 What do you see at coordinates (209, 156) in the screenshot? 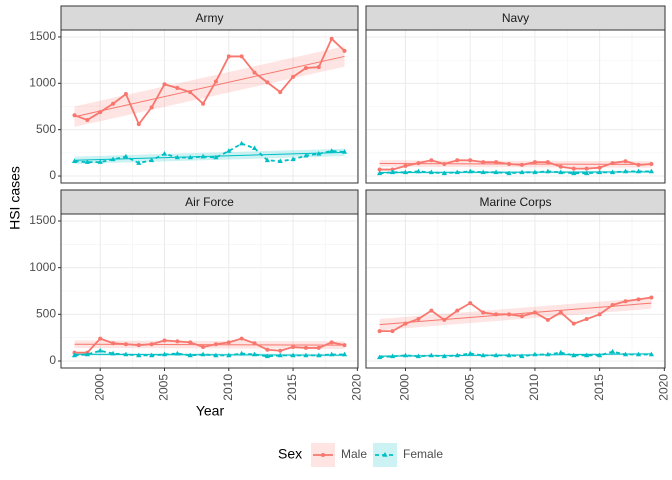
I see `trend-line` at bounding box center [209, 156].